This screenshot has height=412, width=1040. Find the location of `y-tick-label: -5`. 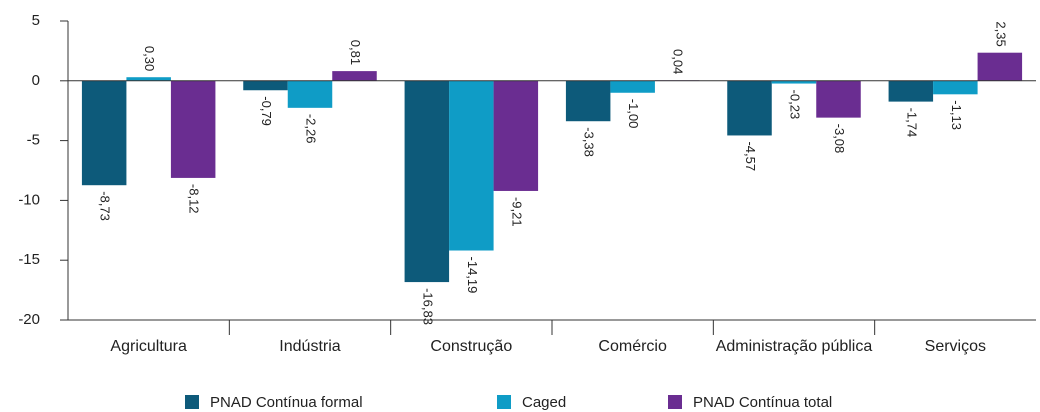

y-tick-label: -5 is located at coordinates (33, 140).